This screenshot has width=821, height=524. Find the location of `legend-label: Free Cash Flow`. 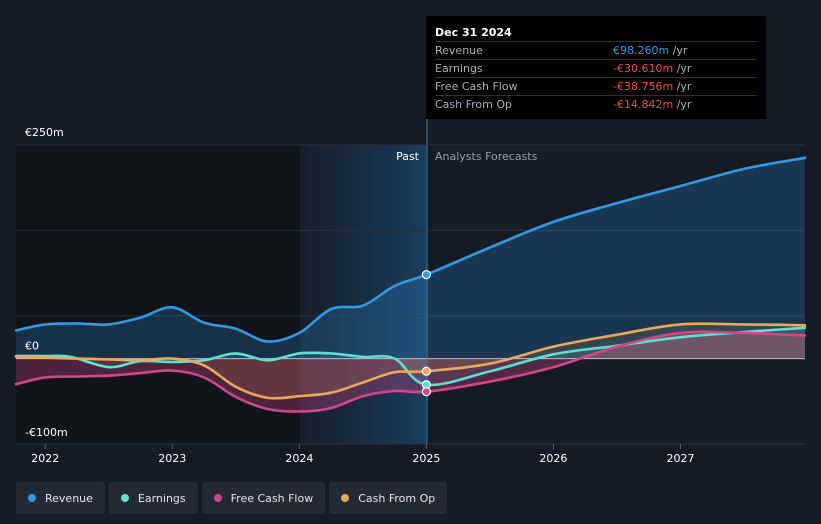

legend-label: Free Cash Flow is located at coordinates (272, 498).